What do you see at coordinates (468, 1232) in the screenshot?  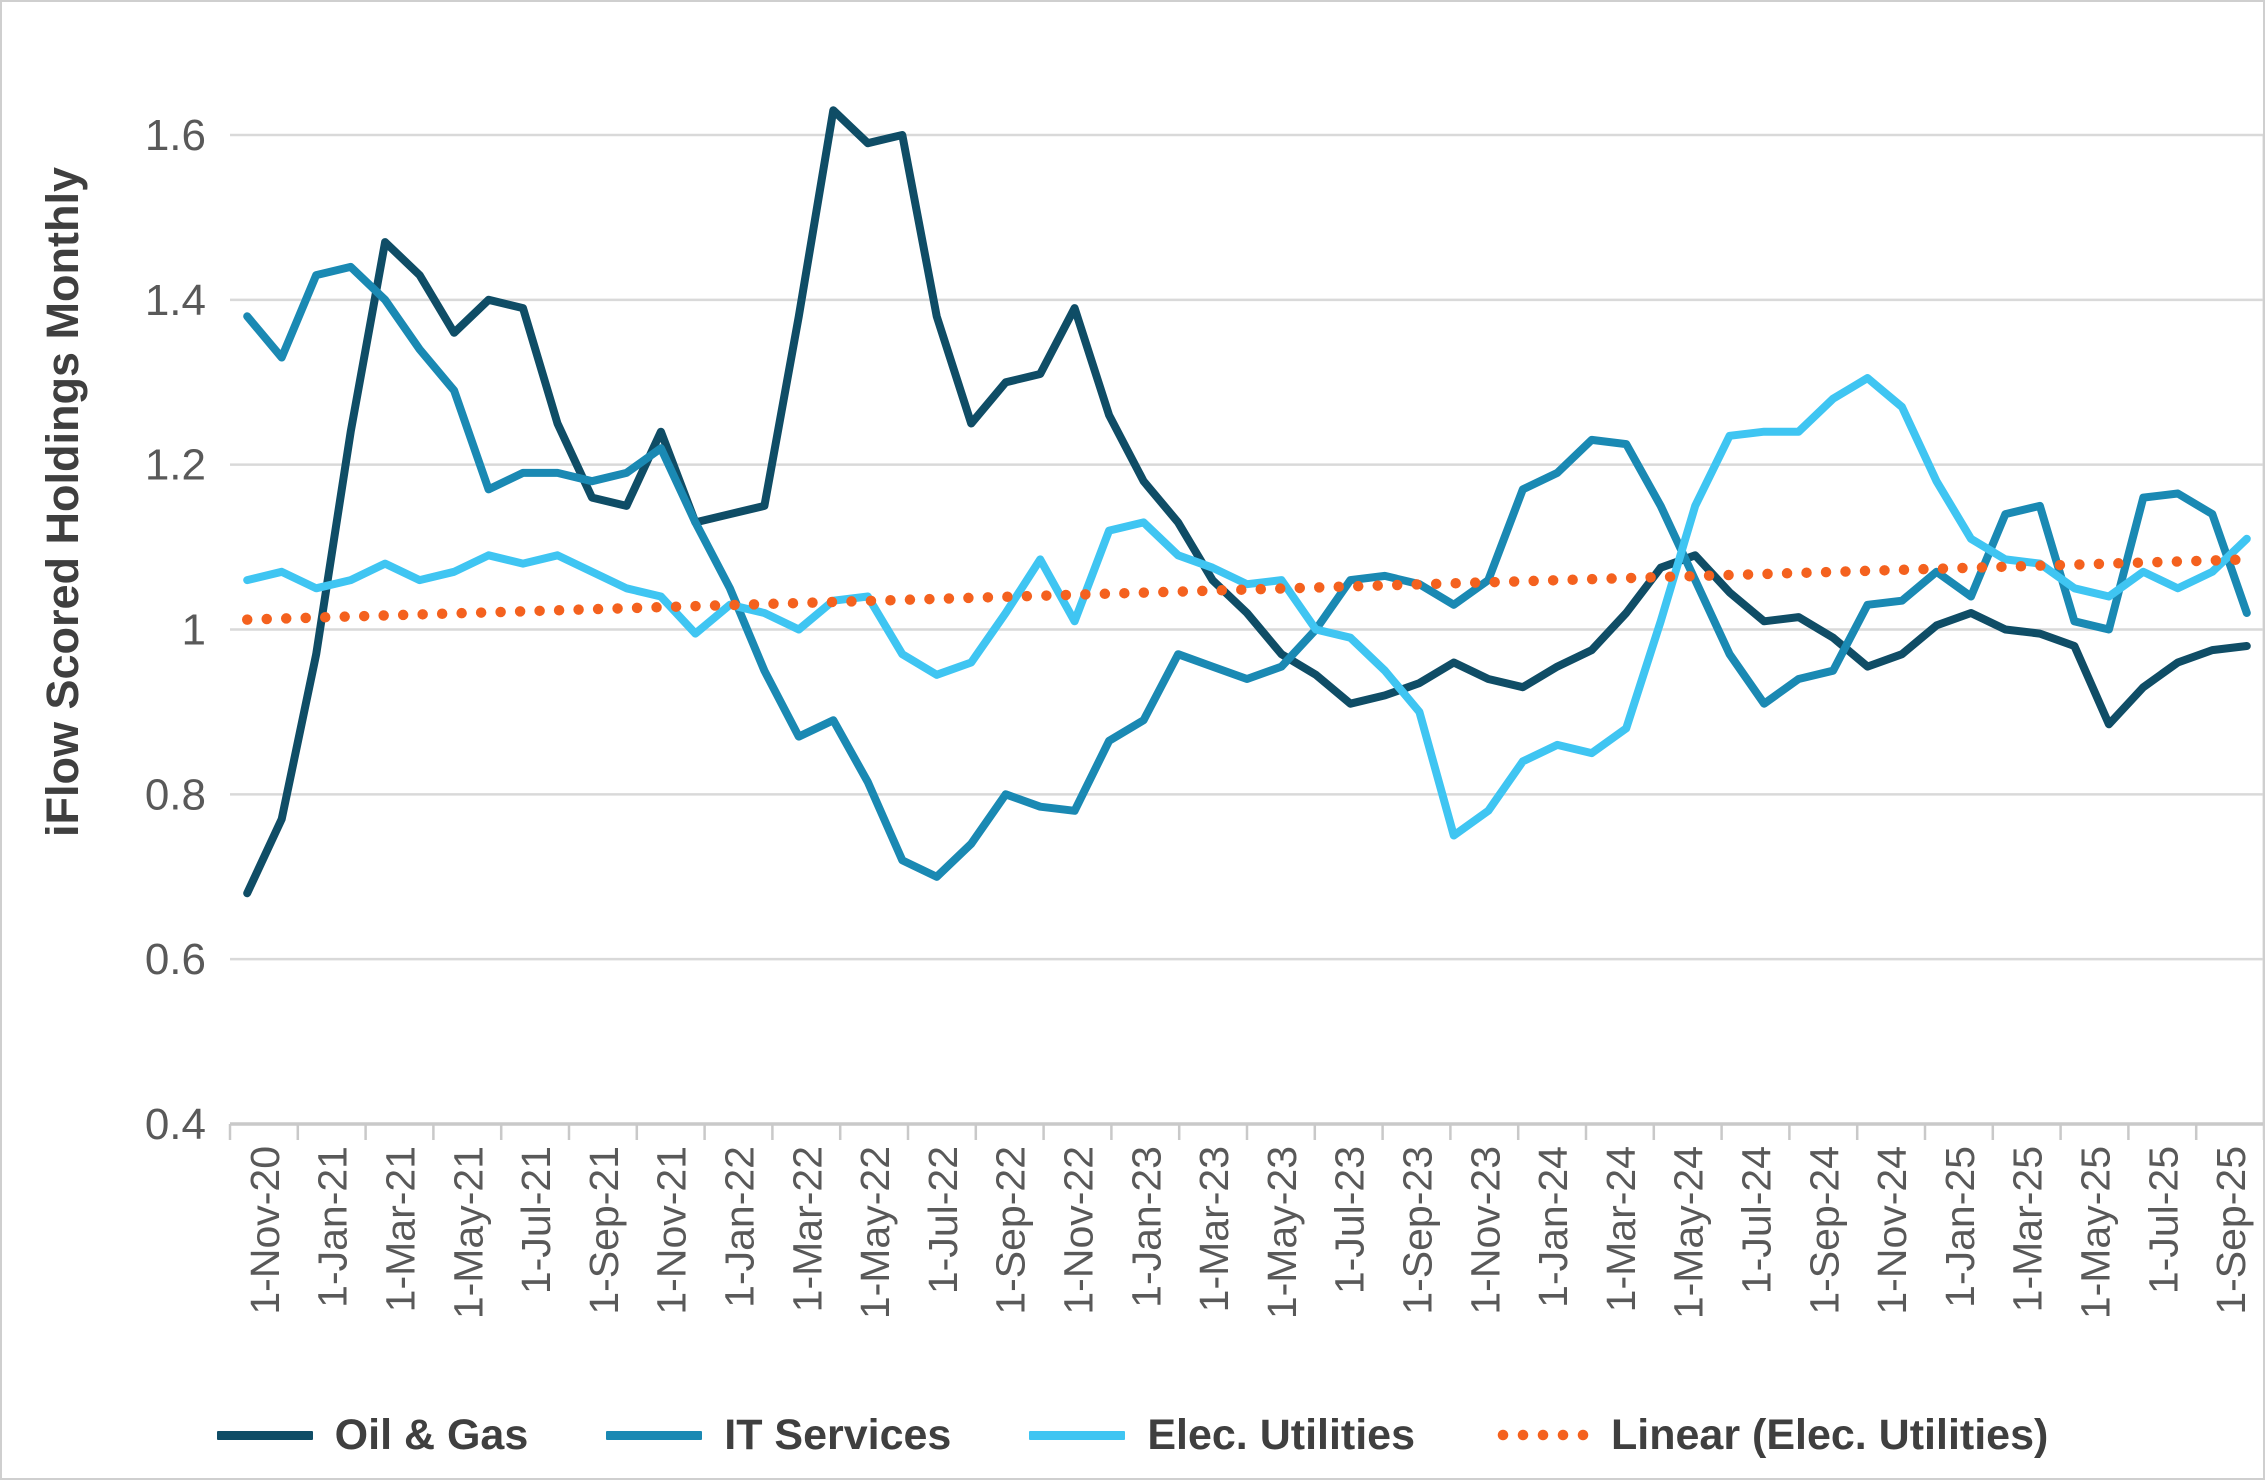 I see `x-axis-tick-label: 1-May-21` at bounding box center [468, 1232].